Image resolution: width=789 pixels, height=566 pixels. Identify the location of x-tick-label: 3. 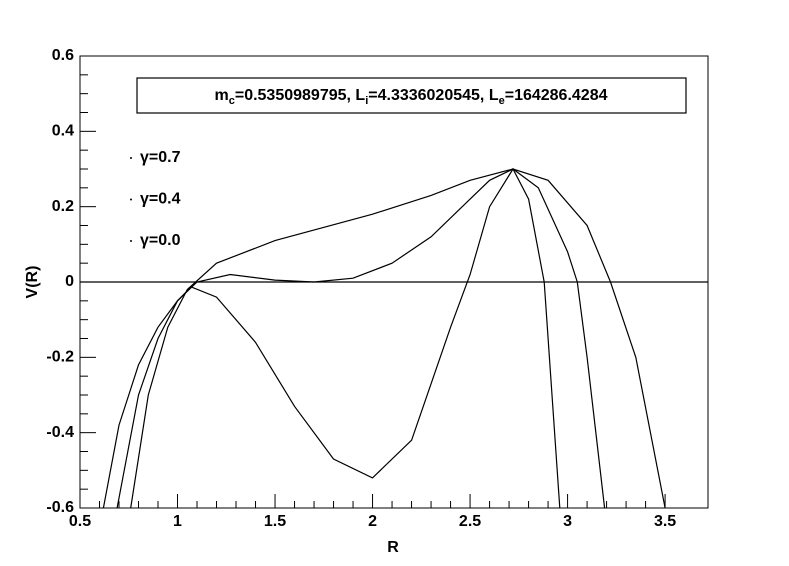
(567, 521).